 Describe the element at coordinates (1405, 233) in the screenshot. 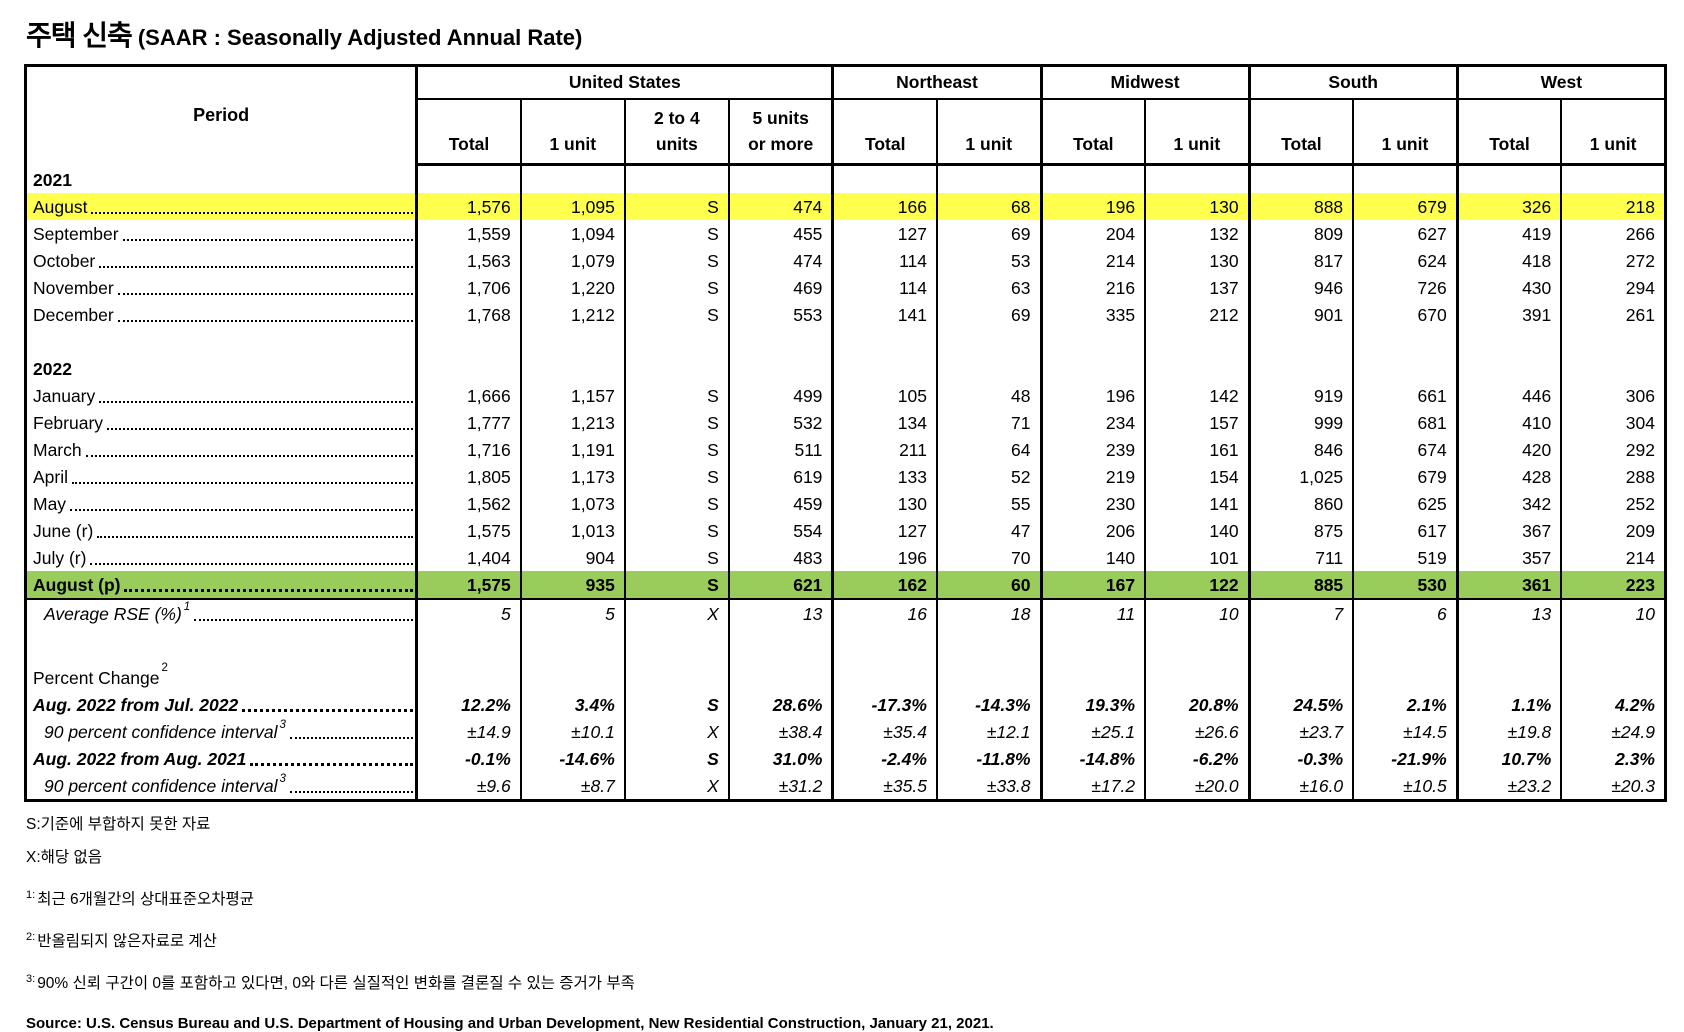

I see `data-cell: 627` at that location.